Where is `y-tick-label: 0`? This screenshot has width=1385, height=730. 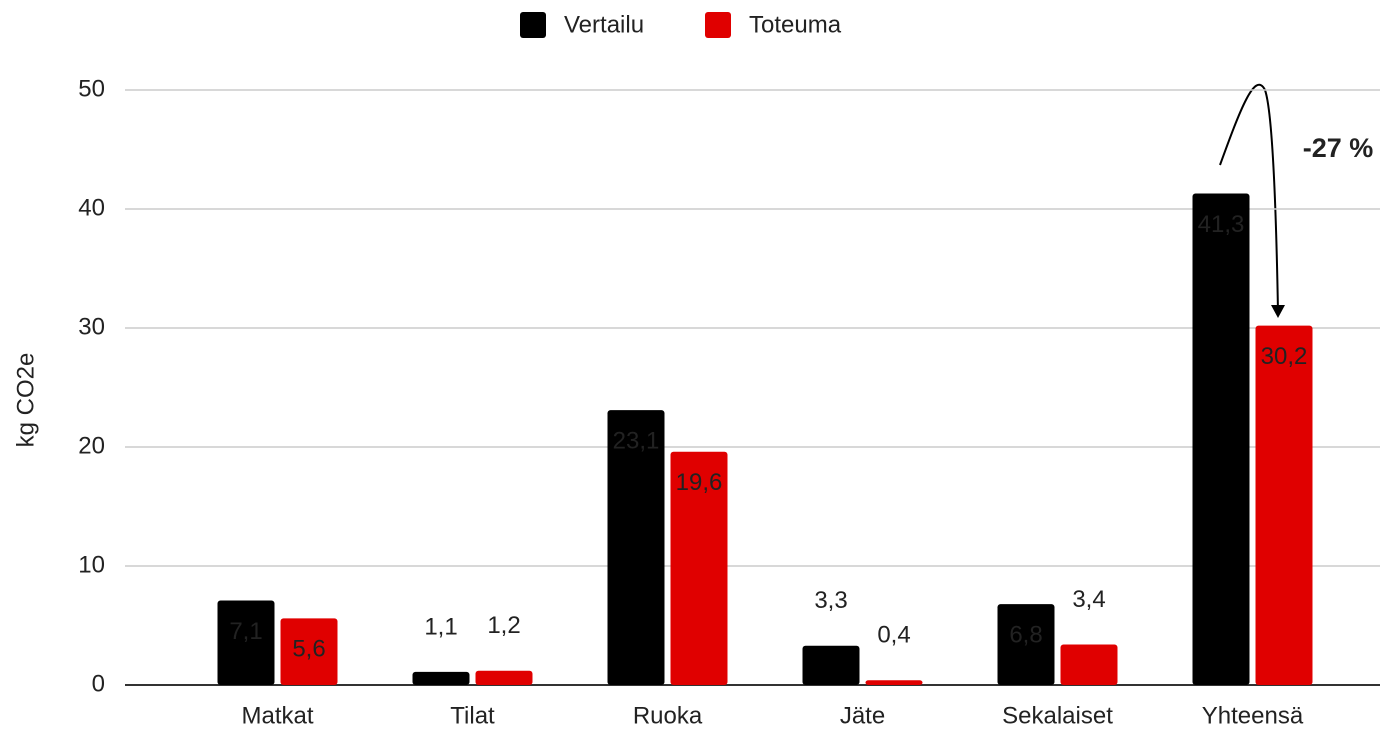 y-tick-label: 0 is located at coordinates (98, 683).